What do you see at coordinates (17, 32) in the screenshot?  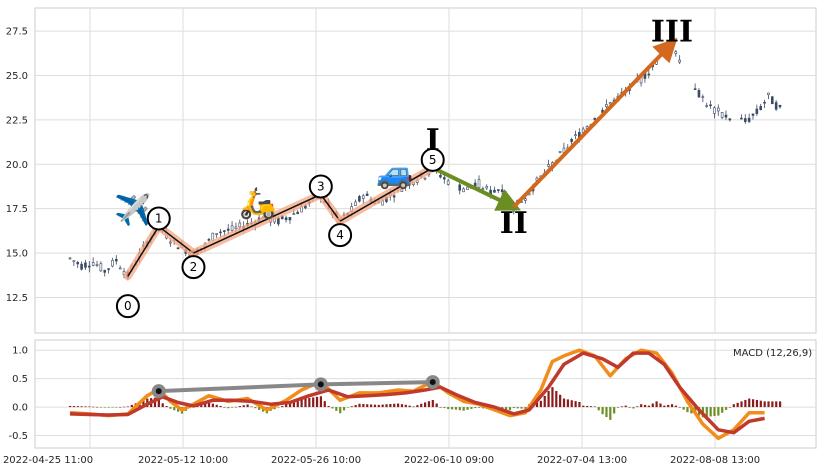 I see `y-tick-label: 27.5` at bounding box center [17, 32].